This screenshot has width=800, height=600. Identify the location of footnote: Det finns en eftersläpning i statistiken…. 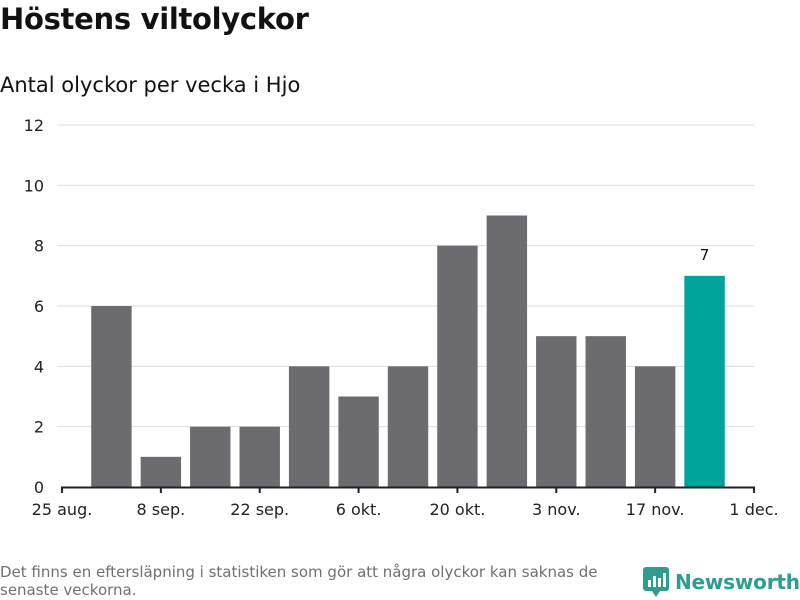
(299, 581).